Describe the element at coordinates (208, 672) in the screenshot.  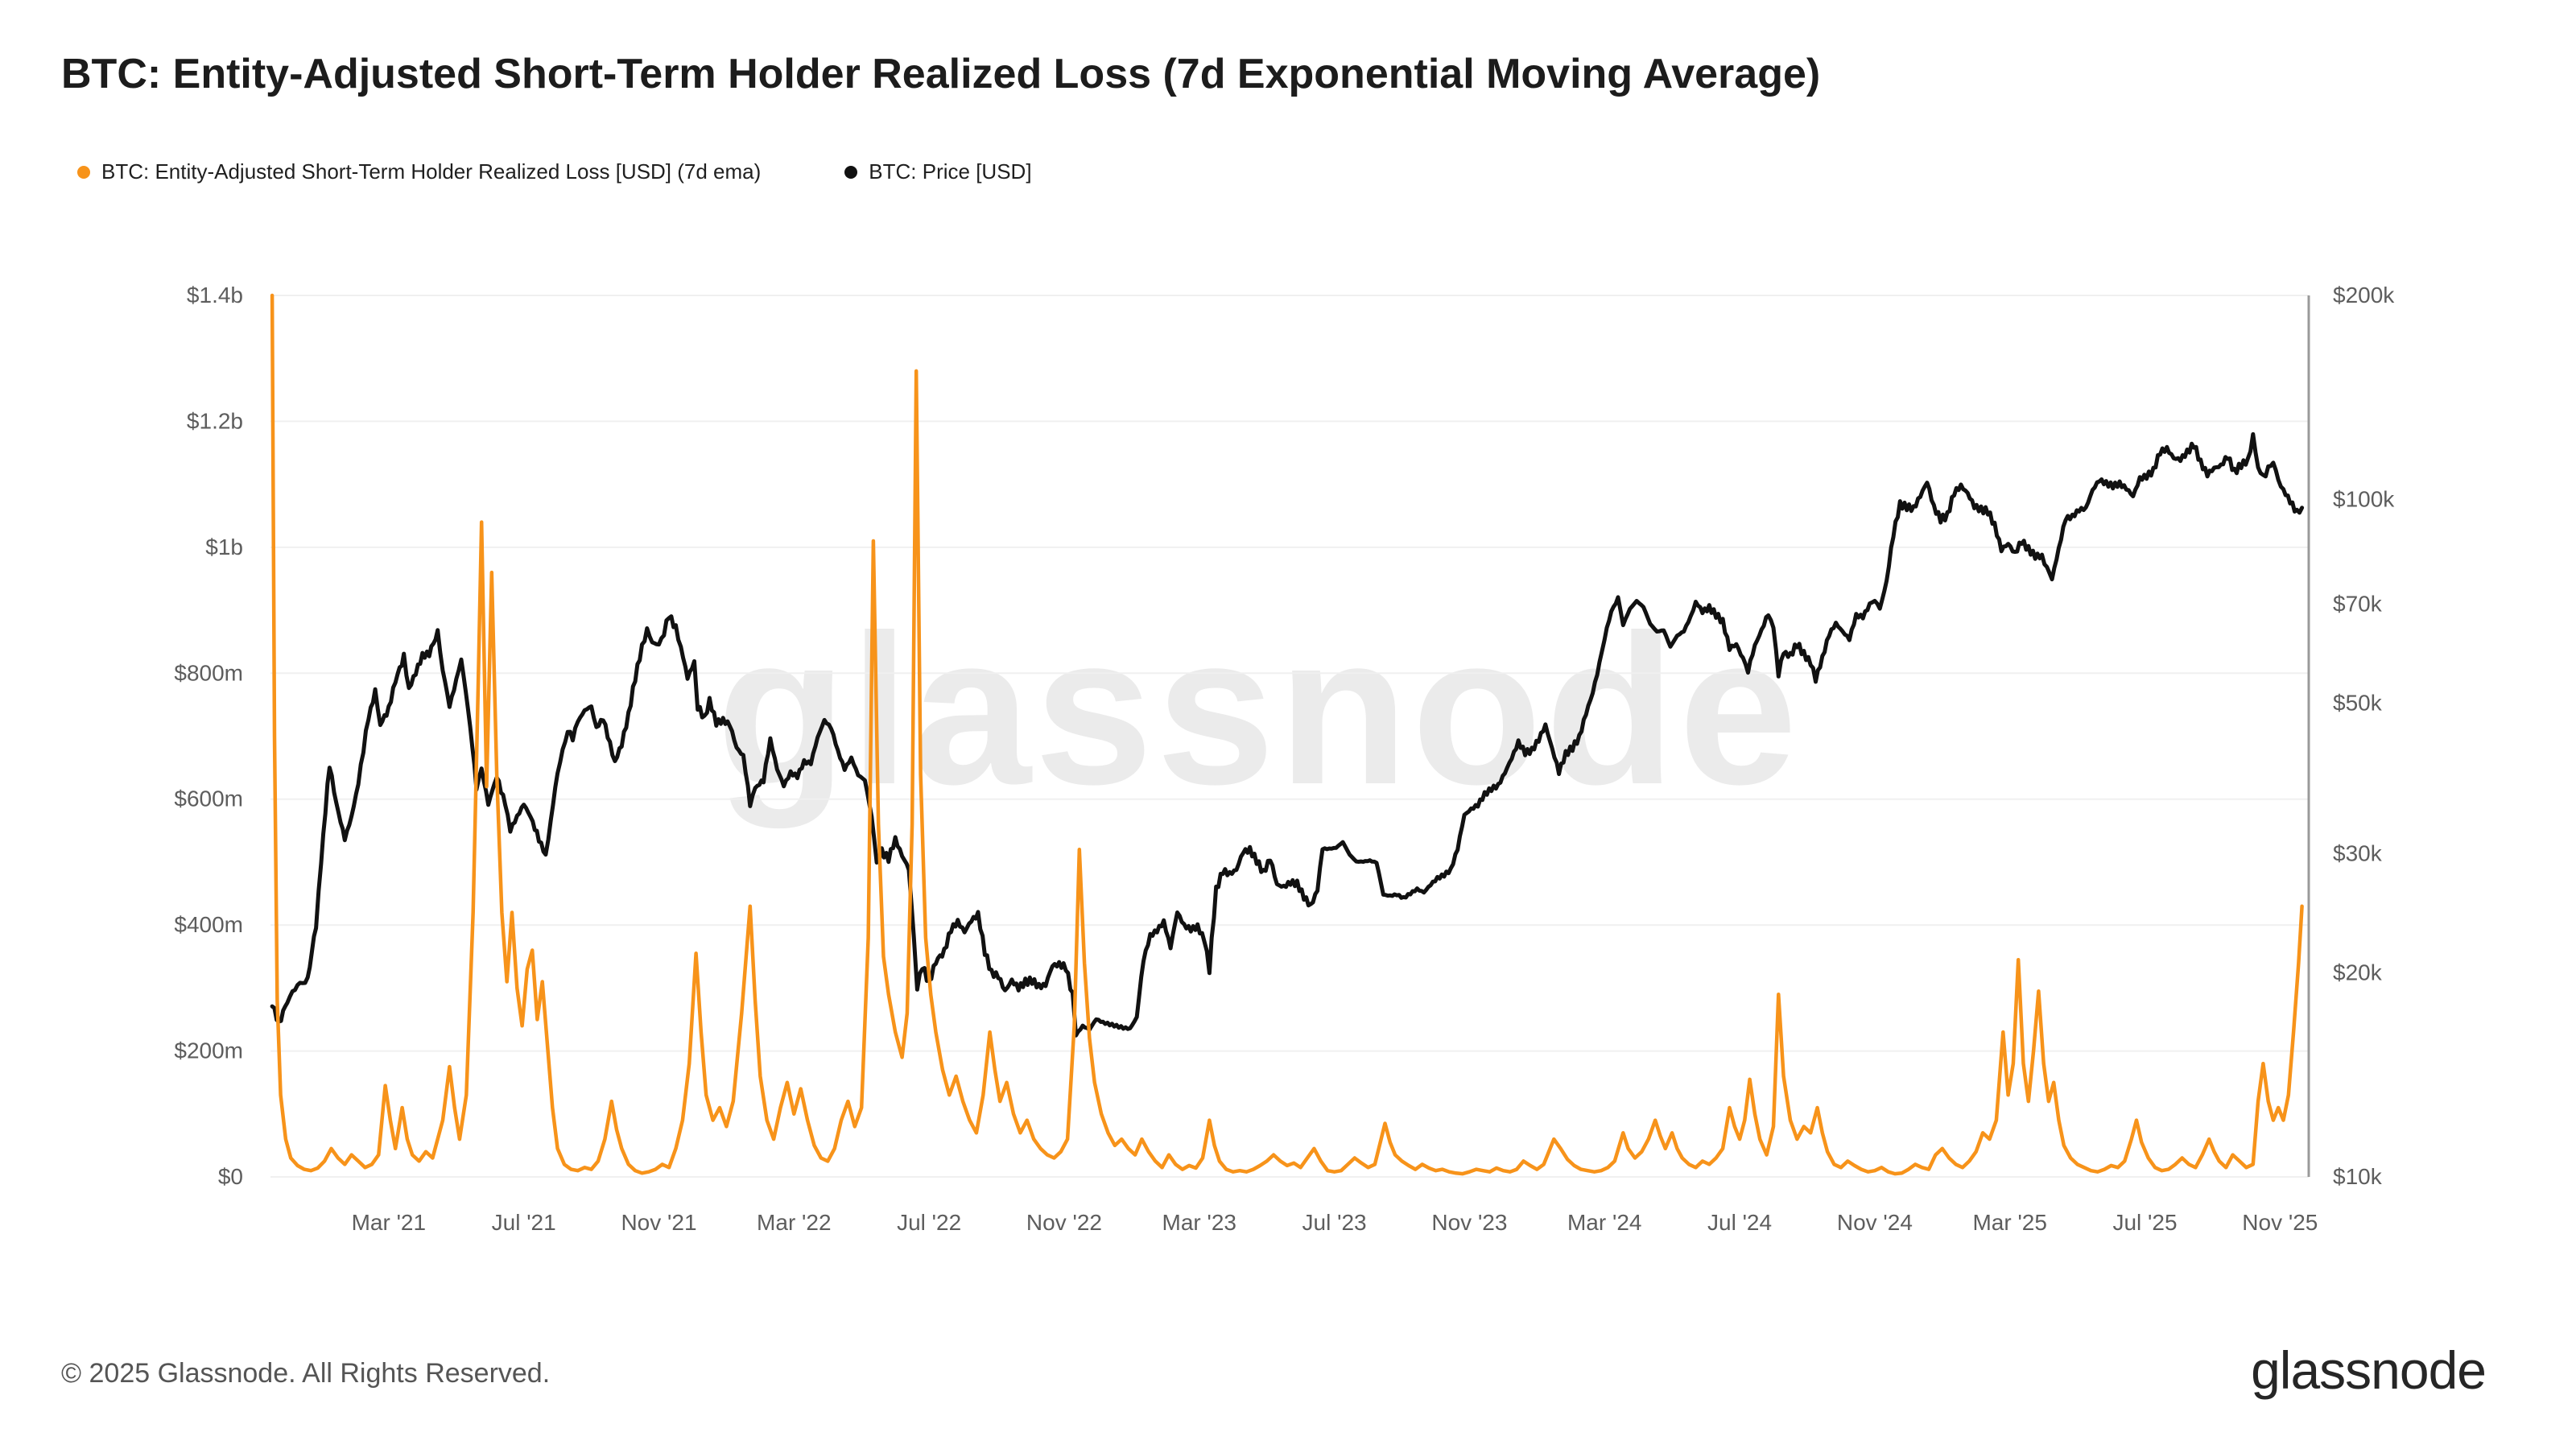
I see `y-left-tick-label: $800m` at that location.